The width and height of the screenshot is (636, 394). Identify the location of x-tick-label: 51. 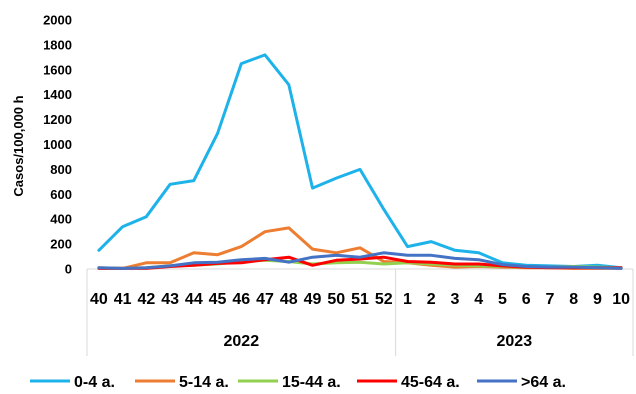
(360, 299).